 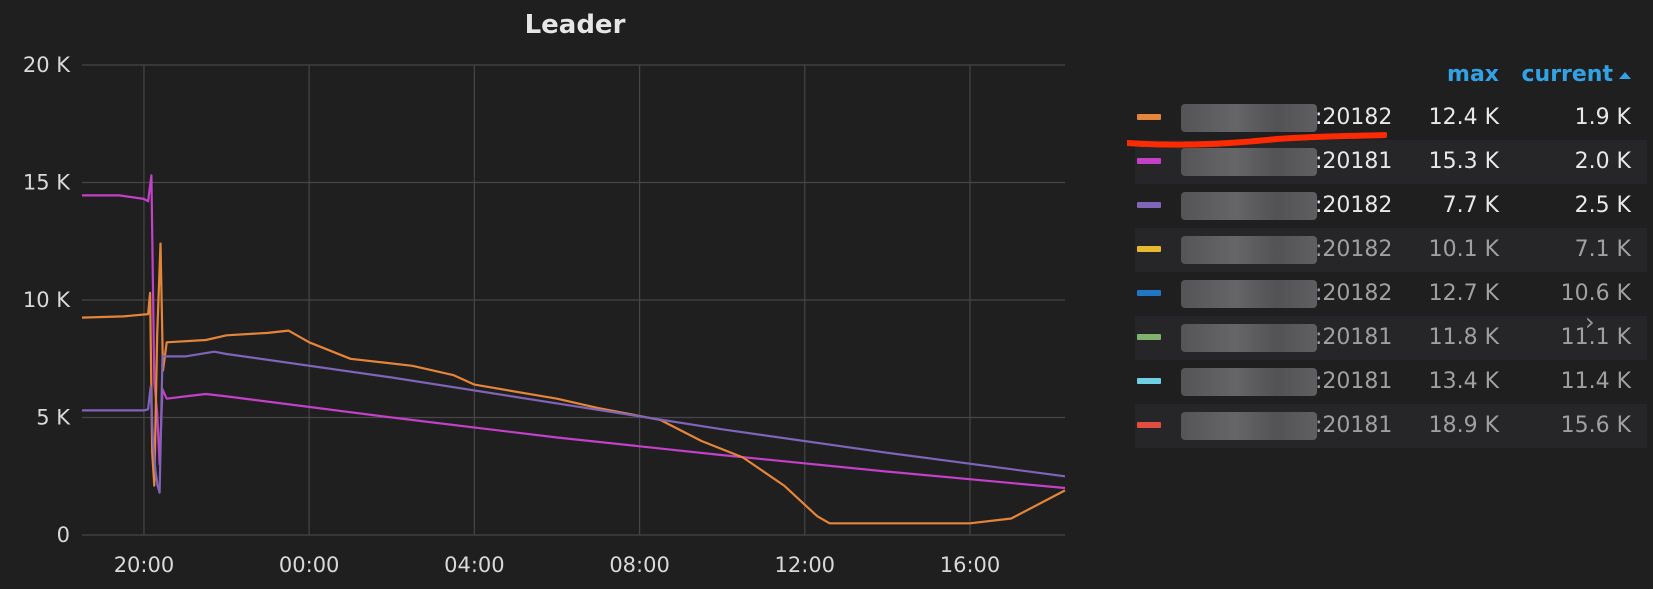 I want to click on legend-current-value: 15.6 K, so click(x=1595, y=425).